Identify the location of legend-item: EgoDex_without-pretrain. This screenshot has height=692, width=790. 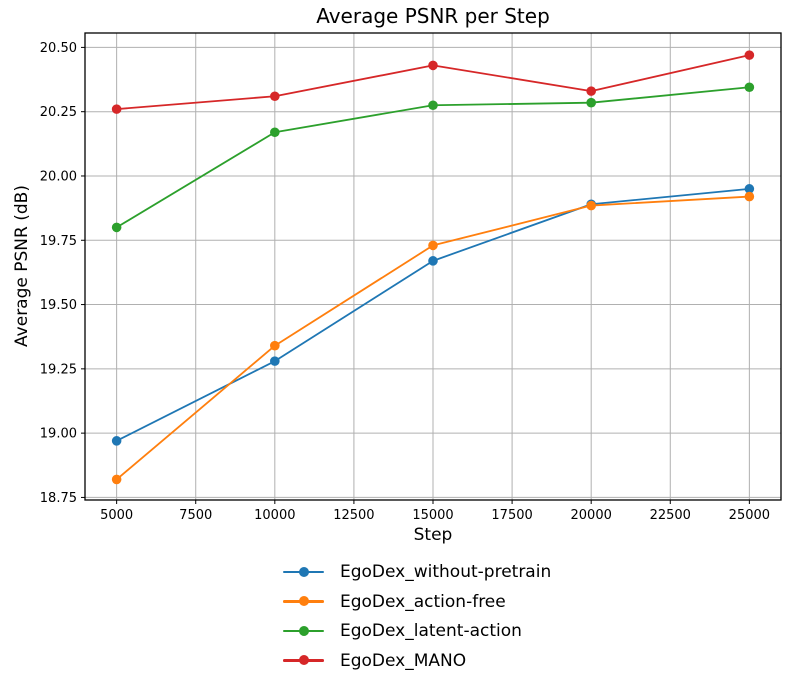
(417, 572).